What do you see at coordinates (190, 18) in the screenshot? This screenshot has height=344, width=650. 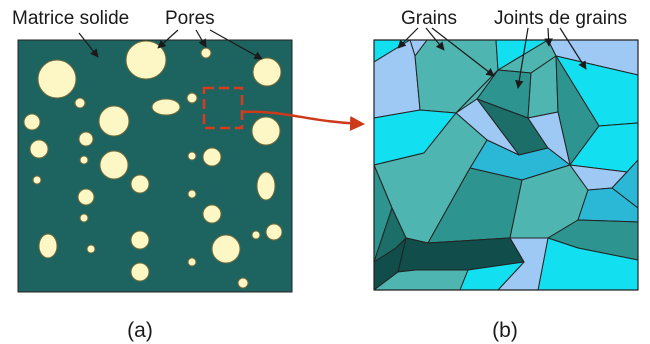 I see `pores-label: Pores` at bounding box center [190, 18].